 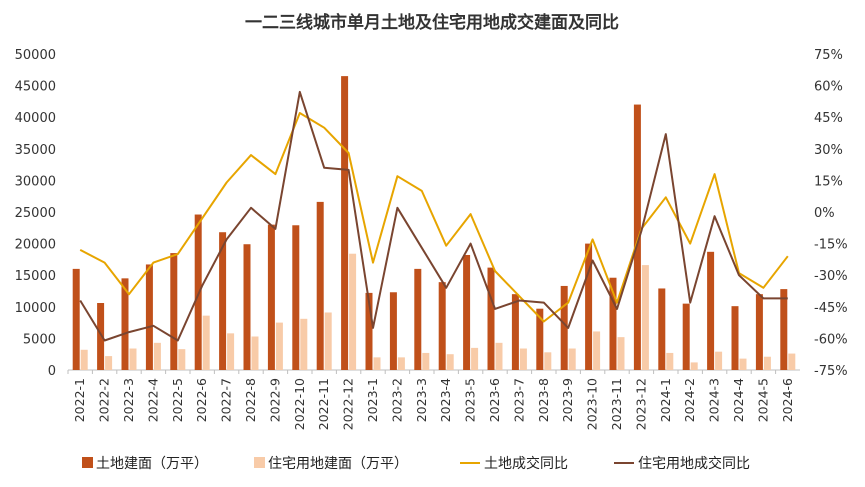 I want to click on y-right-tick-label: 30%, so click(x=828, y=150).